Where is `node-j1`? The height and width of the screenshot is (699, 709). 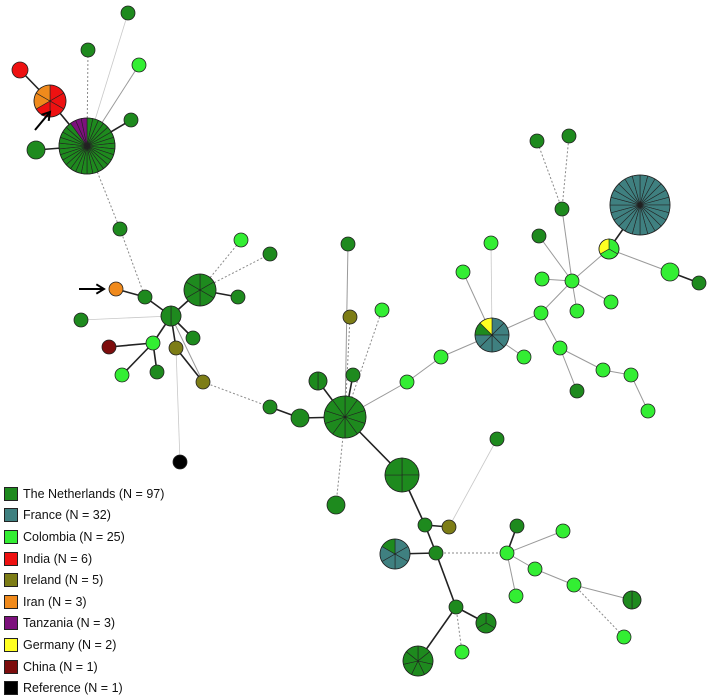
node-j1 is located at coordinates (517, 526).